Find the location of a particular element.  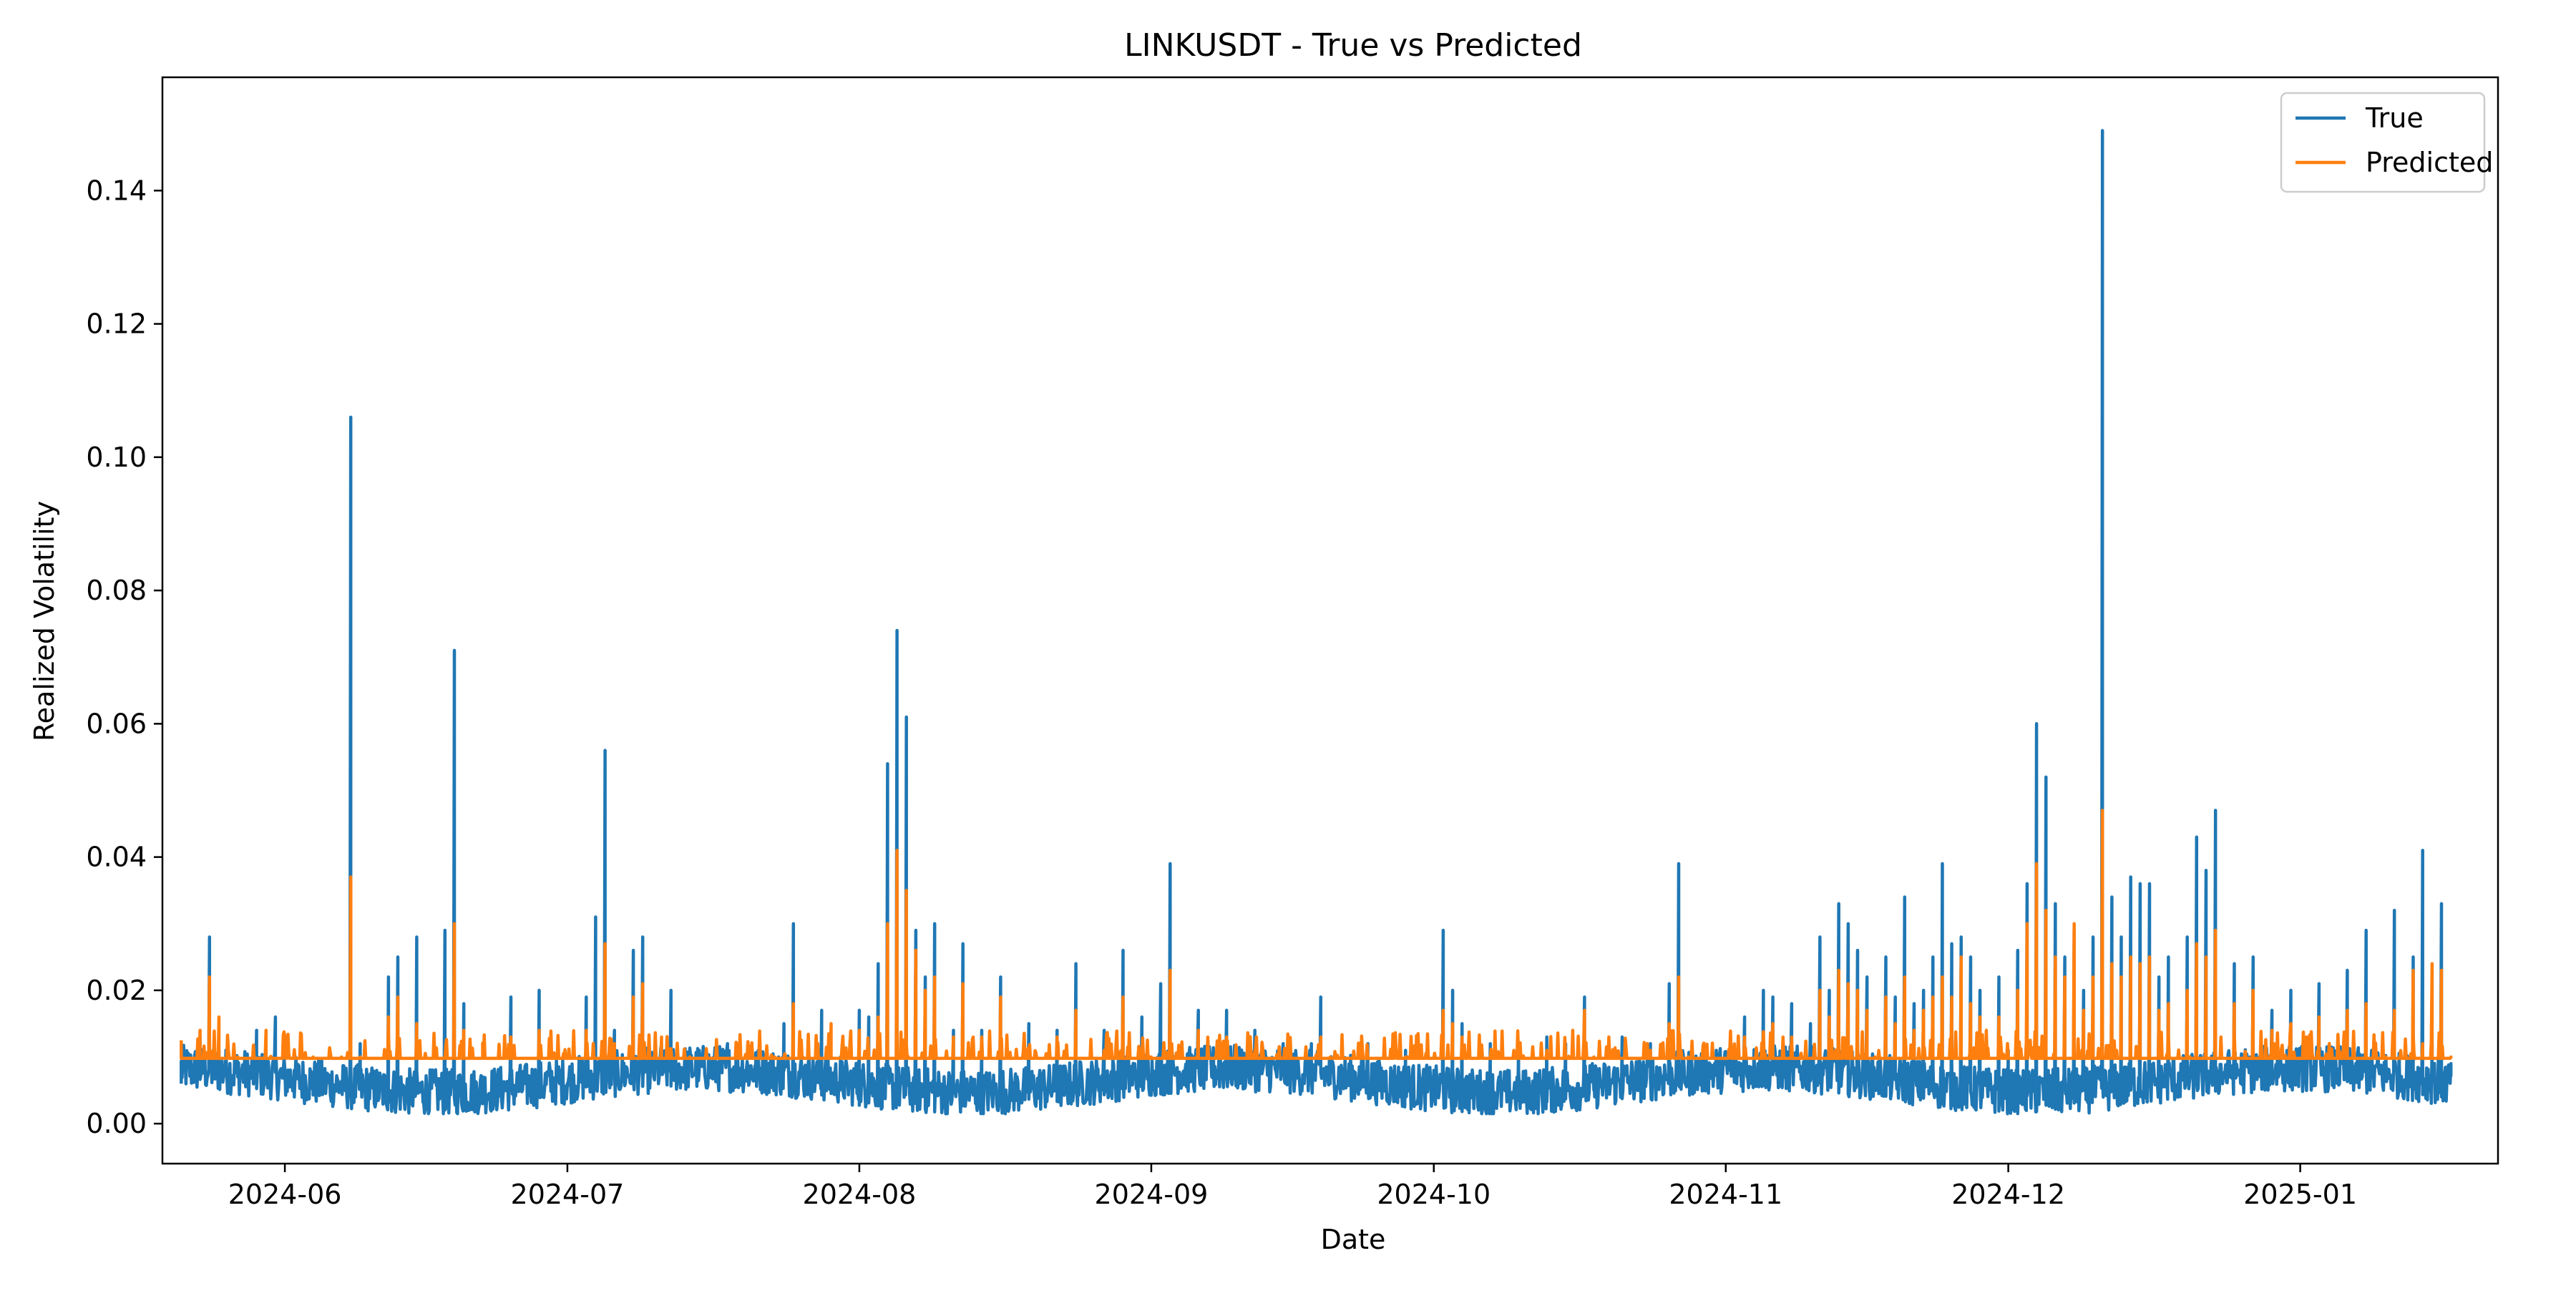

legend: True Predicted is located at coordinates (2386, 142).